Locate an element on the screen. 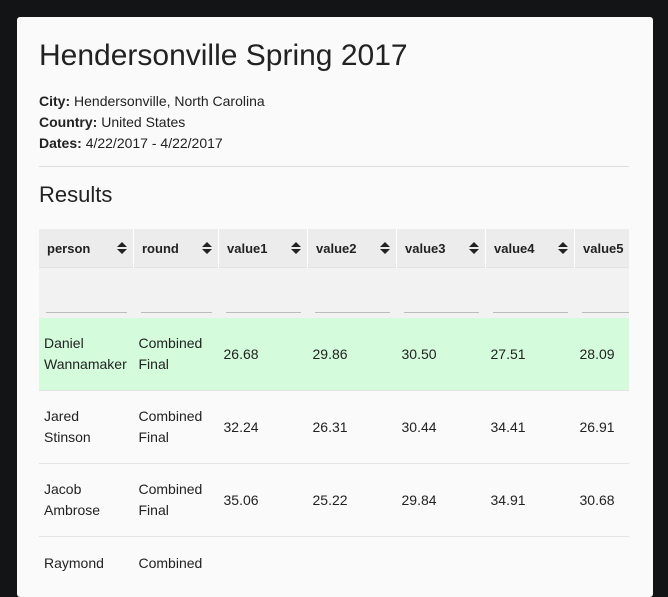  column-header: round is located at coordinates (176, 248).